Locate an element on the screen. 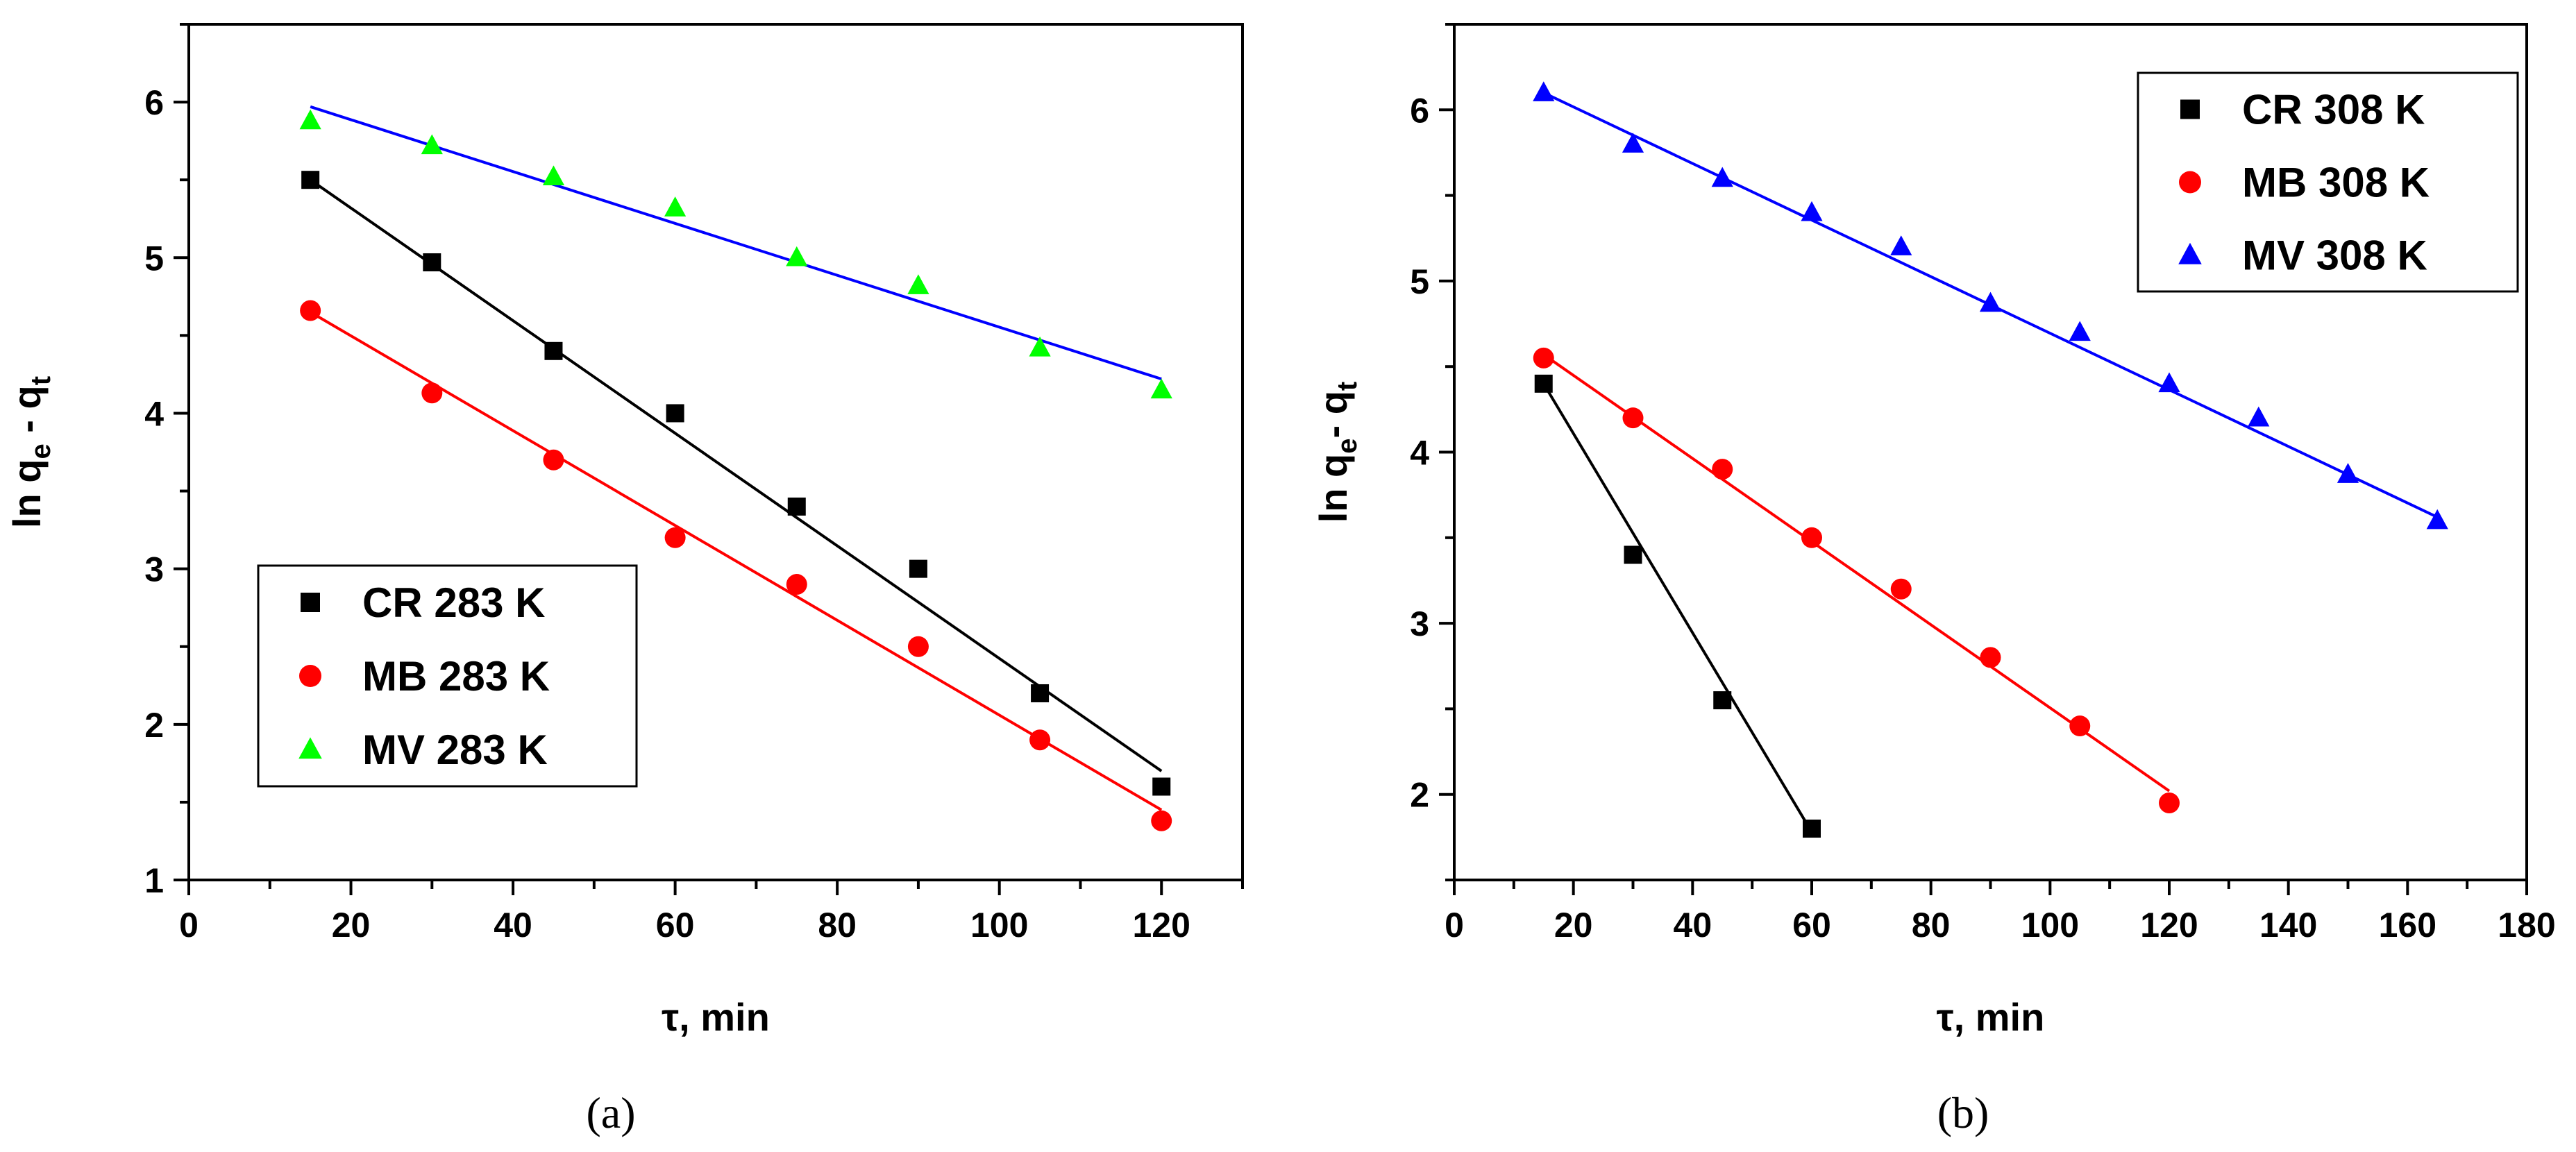 Image resolution: width=2576 pixels, height=1152 pixels. panel-a-y-tick-label: 3 is located at coordinates (154, 570).